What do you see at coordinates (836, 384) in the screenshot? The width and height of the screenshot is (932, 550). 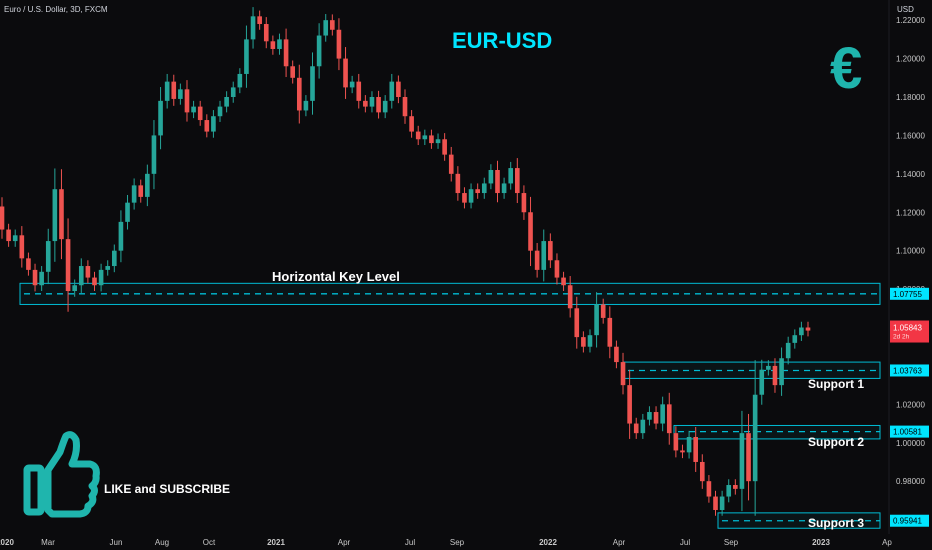 I see `support-1-label: Support 1` at bounding box center [836, 384].